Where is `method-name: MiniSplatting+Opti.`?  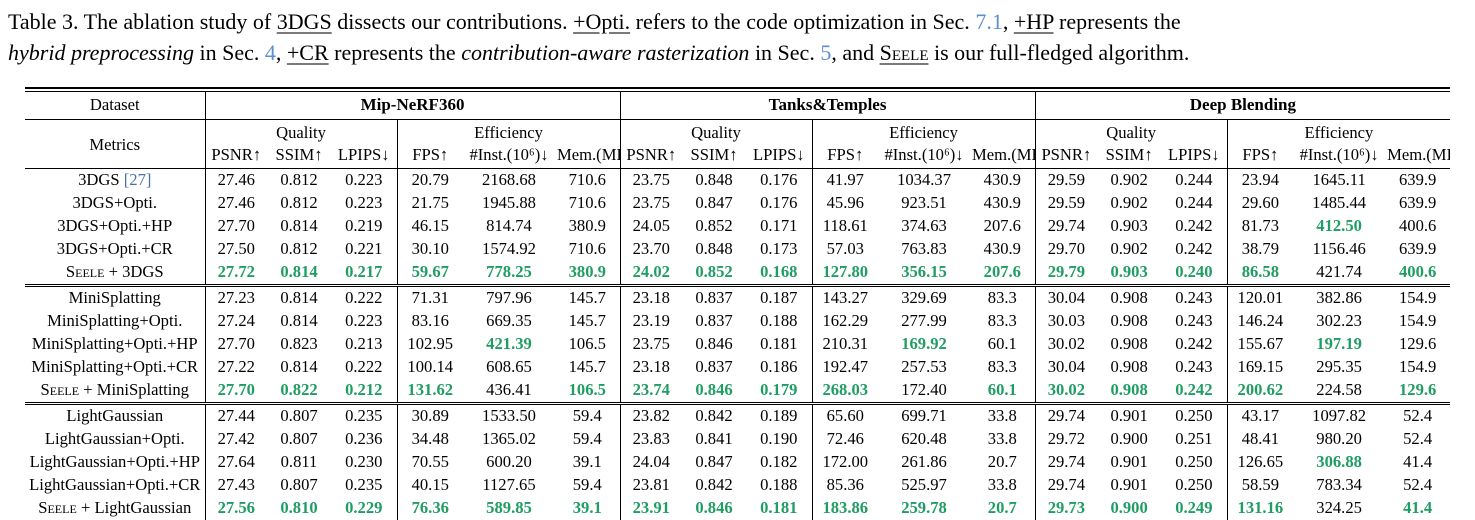 method-name: MiniSplatting+Opti. is located at coordinates (115, 321).